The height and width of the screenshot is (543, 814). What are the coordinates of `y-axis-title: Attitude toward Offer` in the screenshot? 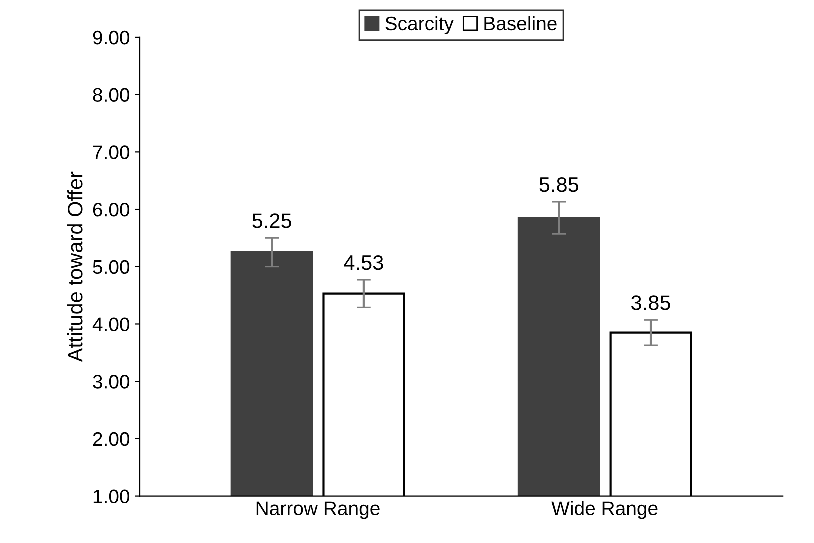 It's located at (75, 267).